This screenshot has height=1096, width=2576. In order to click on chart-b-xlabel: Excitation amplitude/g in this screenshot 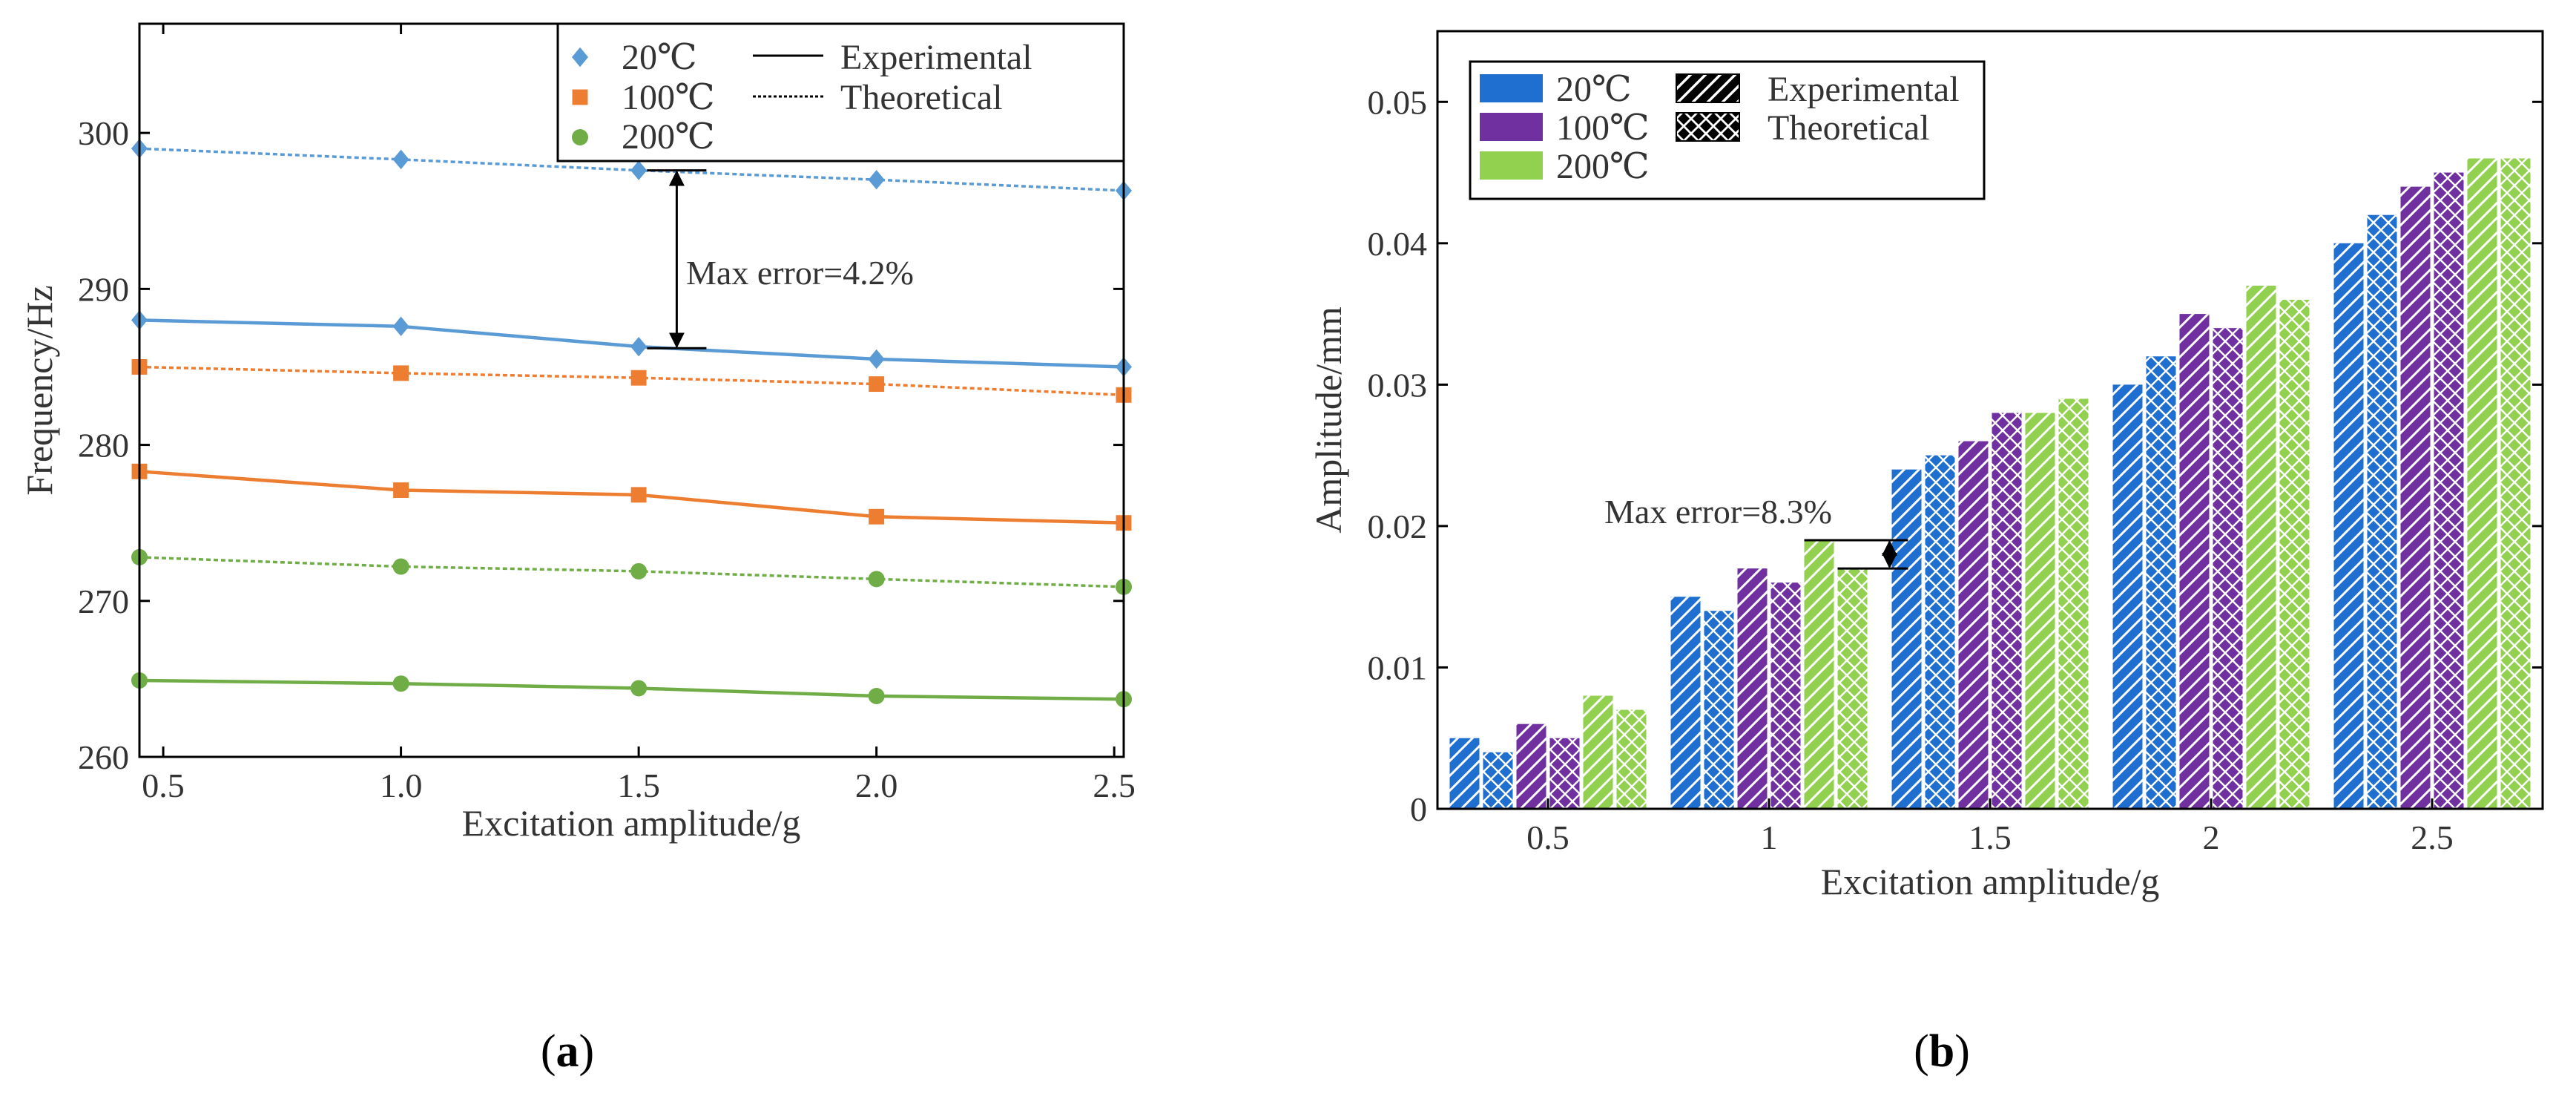, I will do `click(1990, 881)`.